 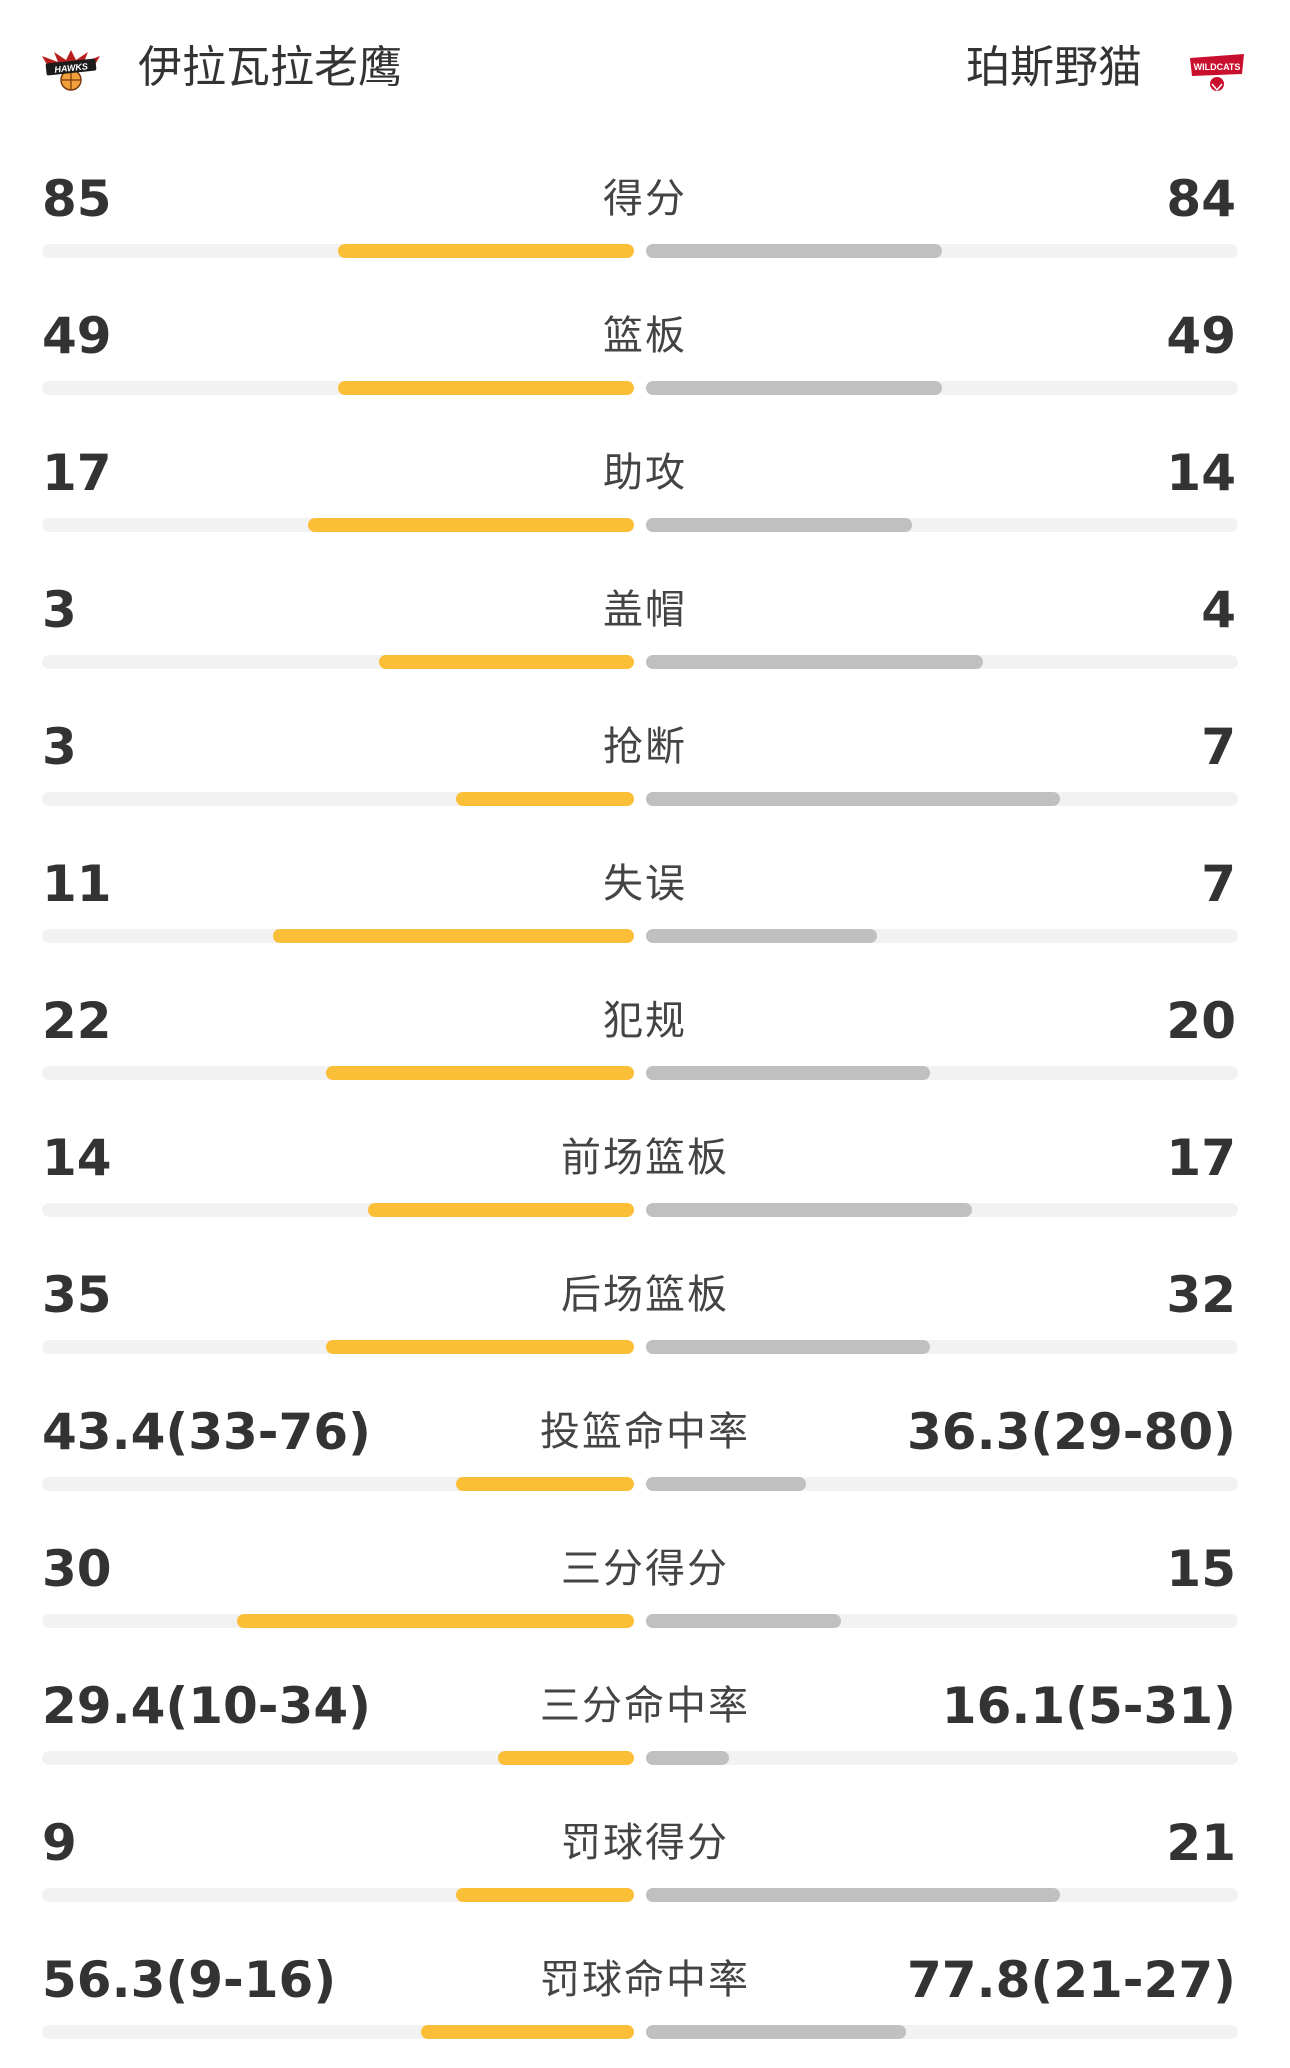 What do you see at coordinates (1201, 199) in the screenshot?
I see `away-stat-value: 84` at bounding box center [1201, 199].